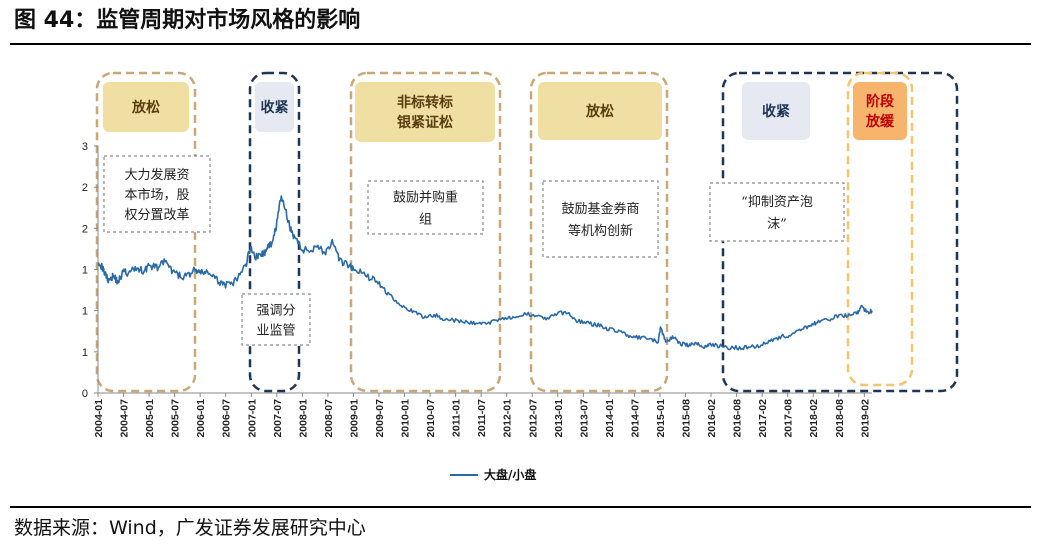 The width and height of the screenshot is (1037, 547). I want to click on x-tick-label: 2018-08, so click(840, 418).